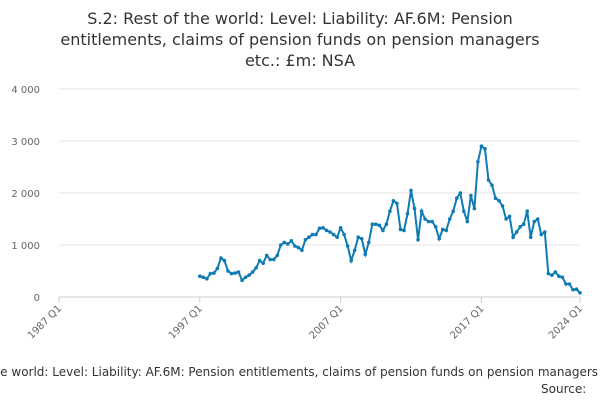 This screenshot has height=400, width=600. Describe the element at coordinates (25, 90) in the screenshot. I see `y-tick-label: 4 000` at that location.